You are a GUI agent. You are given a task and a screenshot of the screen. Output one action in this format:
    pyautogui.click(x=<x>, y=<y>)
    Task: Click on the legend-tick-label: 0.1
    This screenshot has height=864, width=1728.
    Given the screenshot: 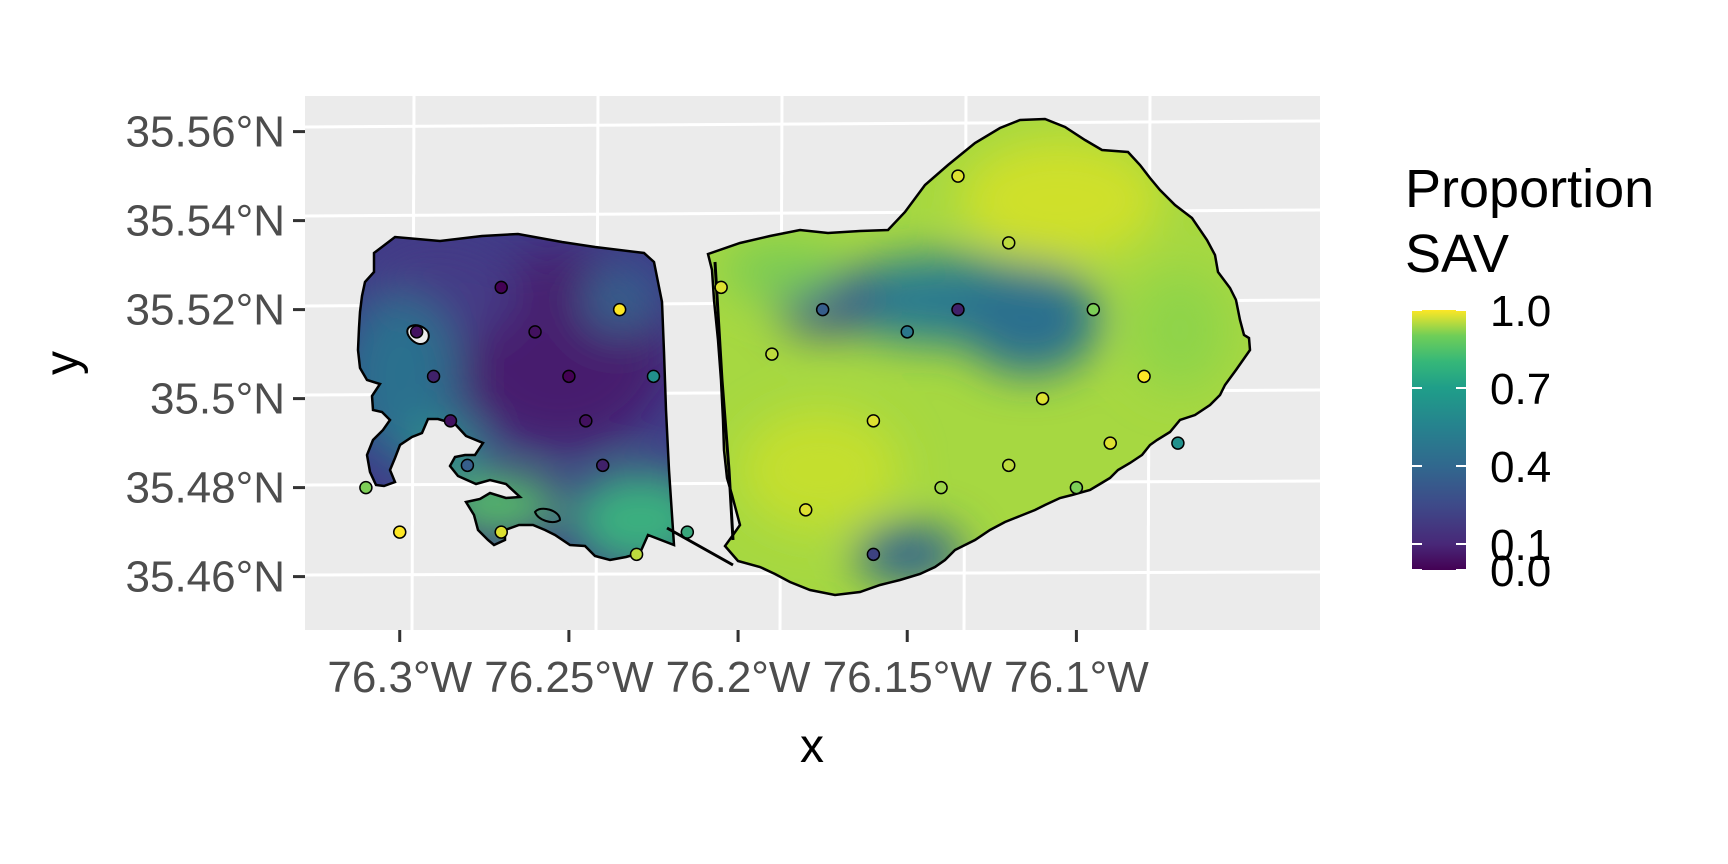 What is the action you would take?
    pyautogui.click(x=1520, y=545)
    